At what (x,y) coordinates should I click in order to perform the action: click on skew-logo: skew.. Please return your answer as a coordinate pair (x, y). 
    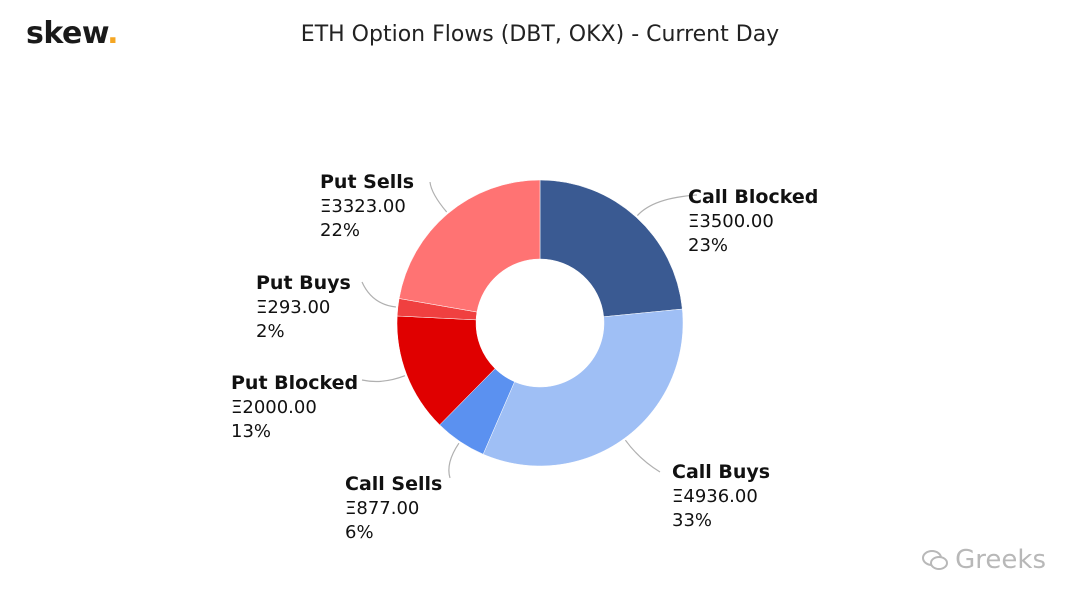
    Looking at the image, I should click on (72, 33).